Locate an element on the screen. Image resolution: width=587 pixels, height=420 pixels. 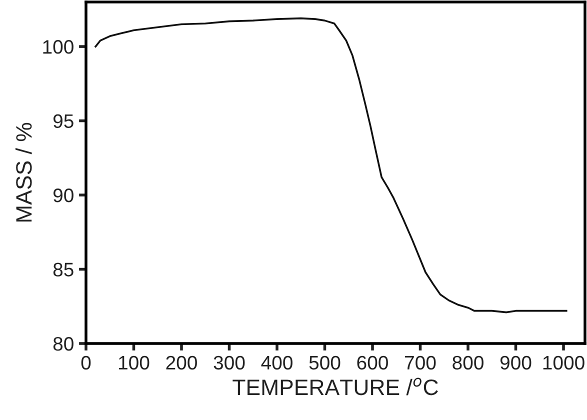
x-tick-label: 900 is located at coordinates (516, 363).